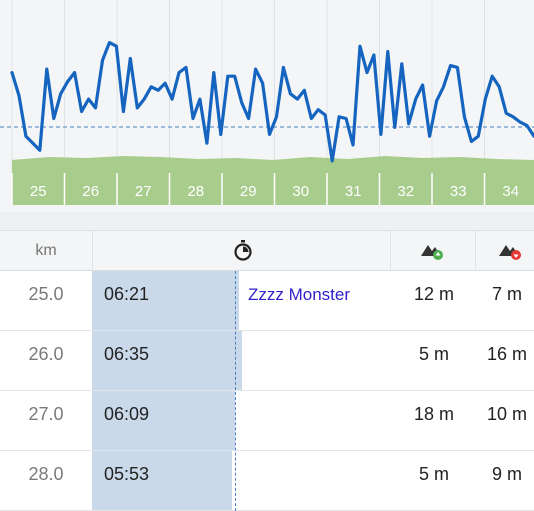  I want to click on split-time: 06:09, so click(127, 414).